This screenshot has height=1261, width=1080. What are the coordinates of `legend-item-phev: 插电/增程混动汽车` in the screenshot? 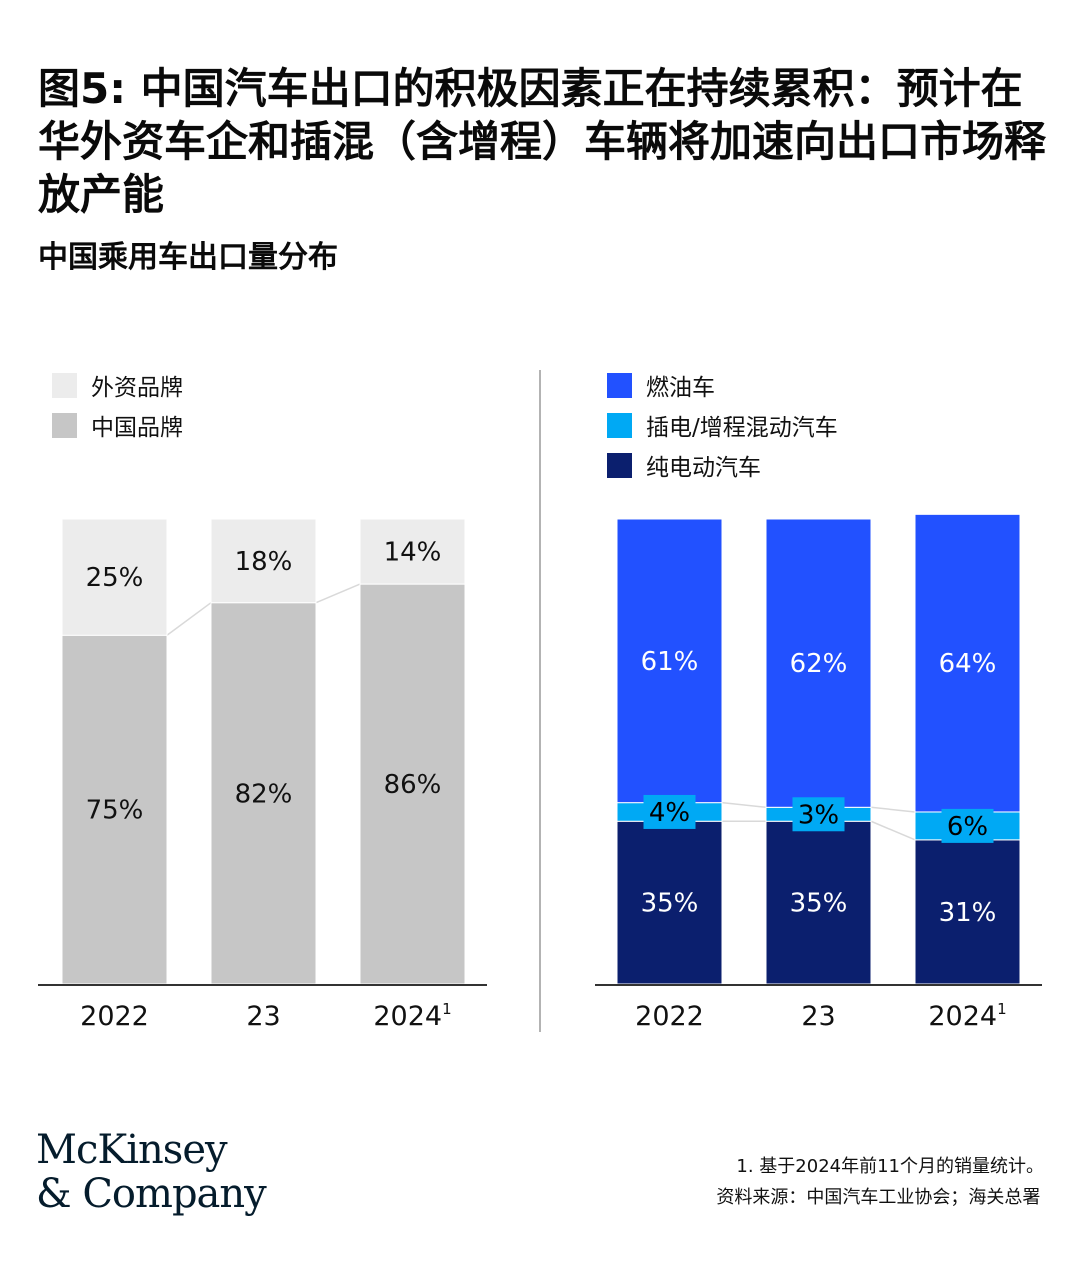 It's located at (722, 426).